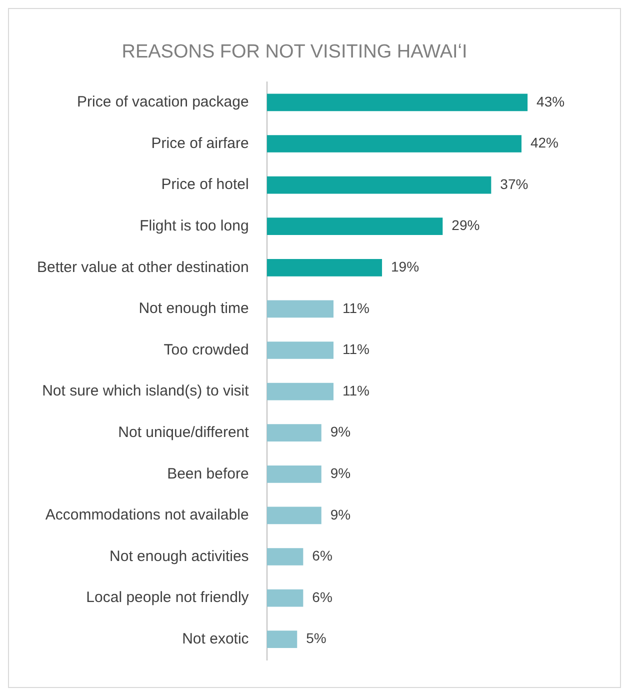  Describe the element at coordinates (208, 473) in the screenshot. I see `y-tick-label: Been before` at that location.